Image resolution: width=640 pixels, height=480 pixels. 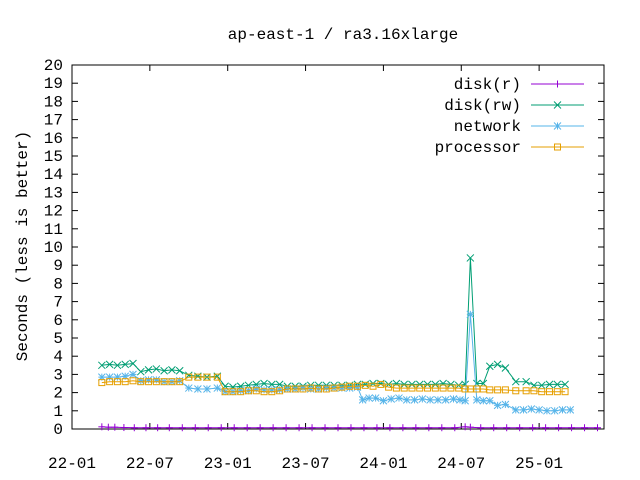 I want to click on y-tick-label: 15, so click(x=53, y=157).